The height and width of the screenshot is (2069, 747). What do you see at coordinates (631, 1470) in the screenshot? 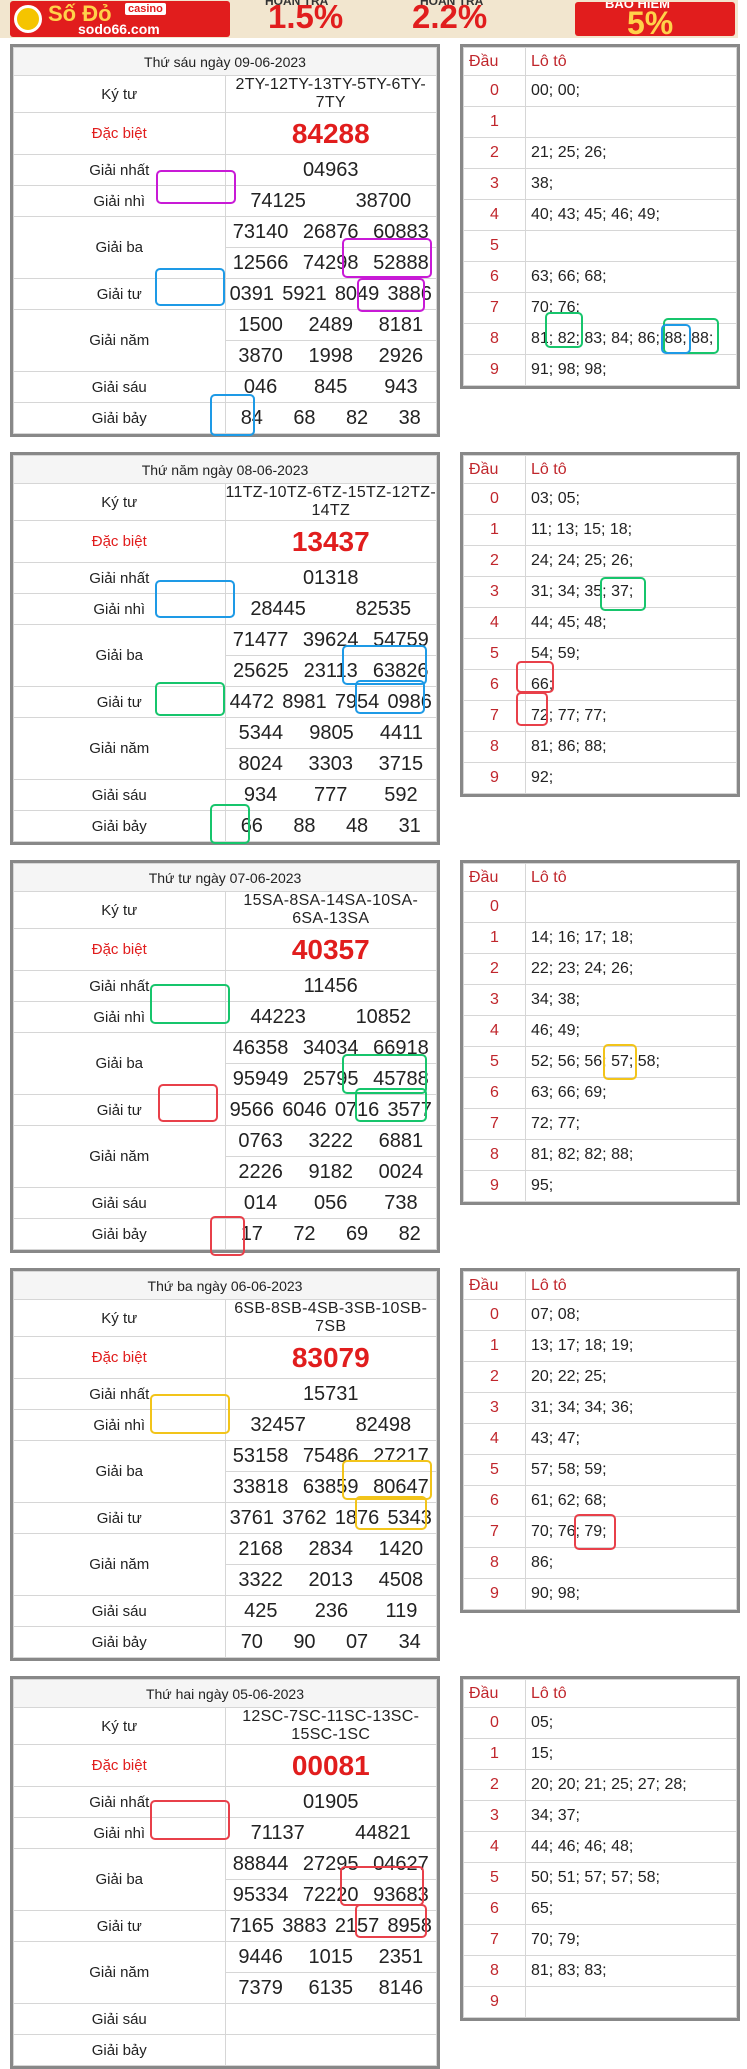
I see `loto-values: 57; 58; 59;` at bounding box center [631, 1470].